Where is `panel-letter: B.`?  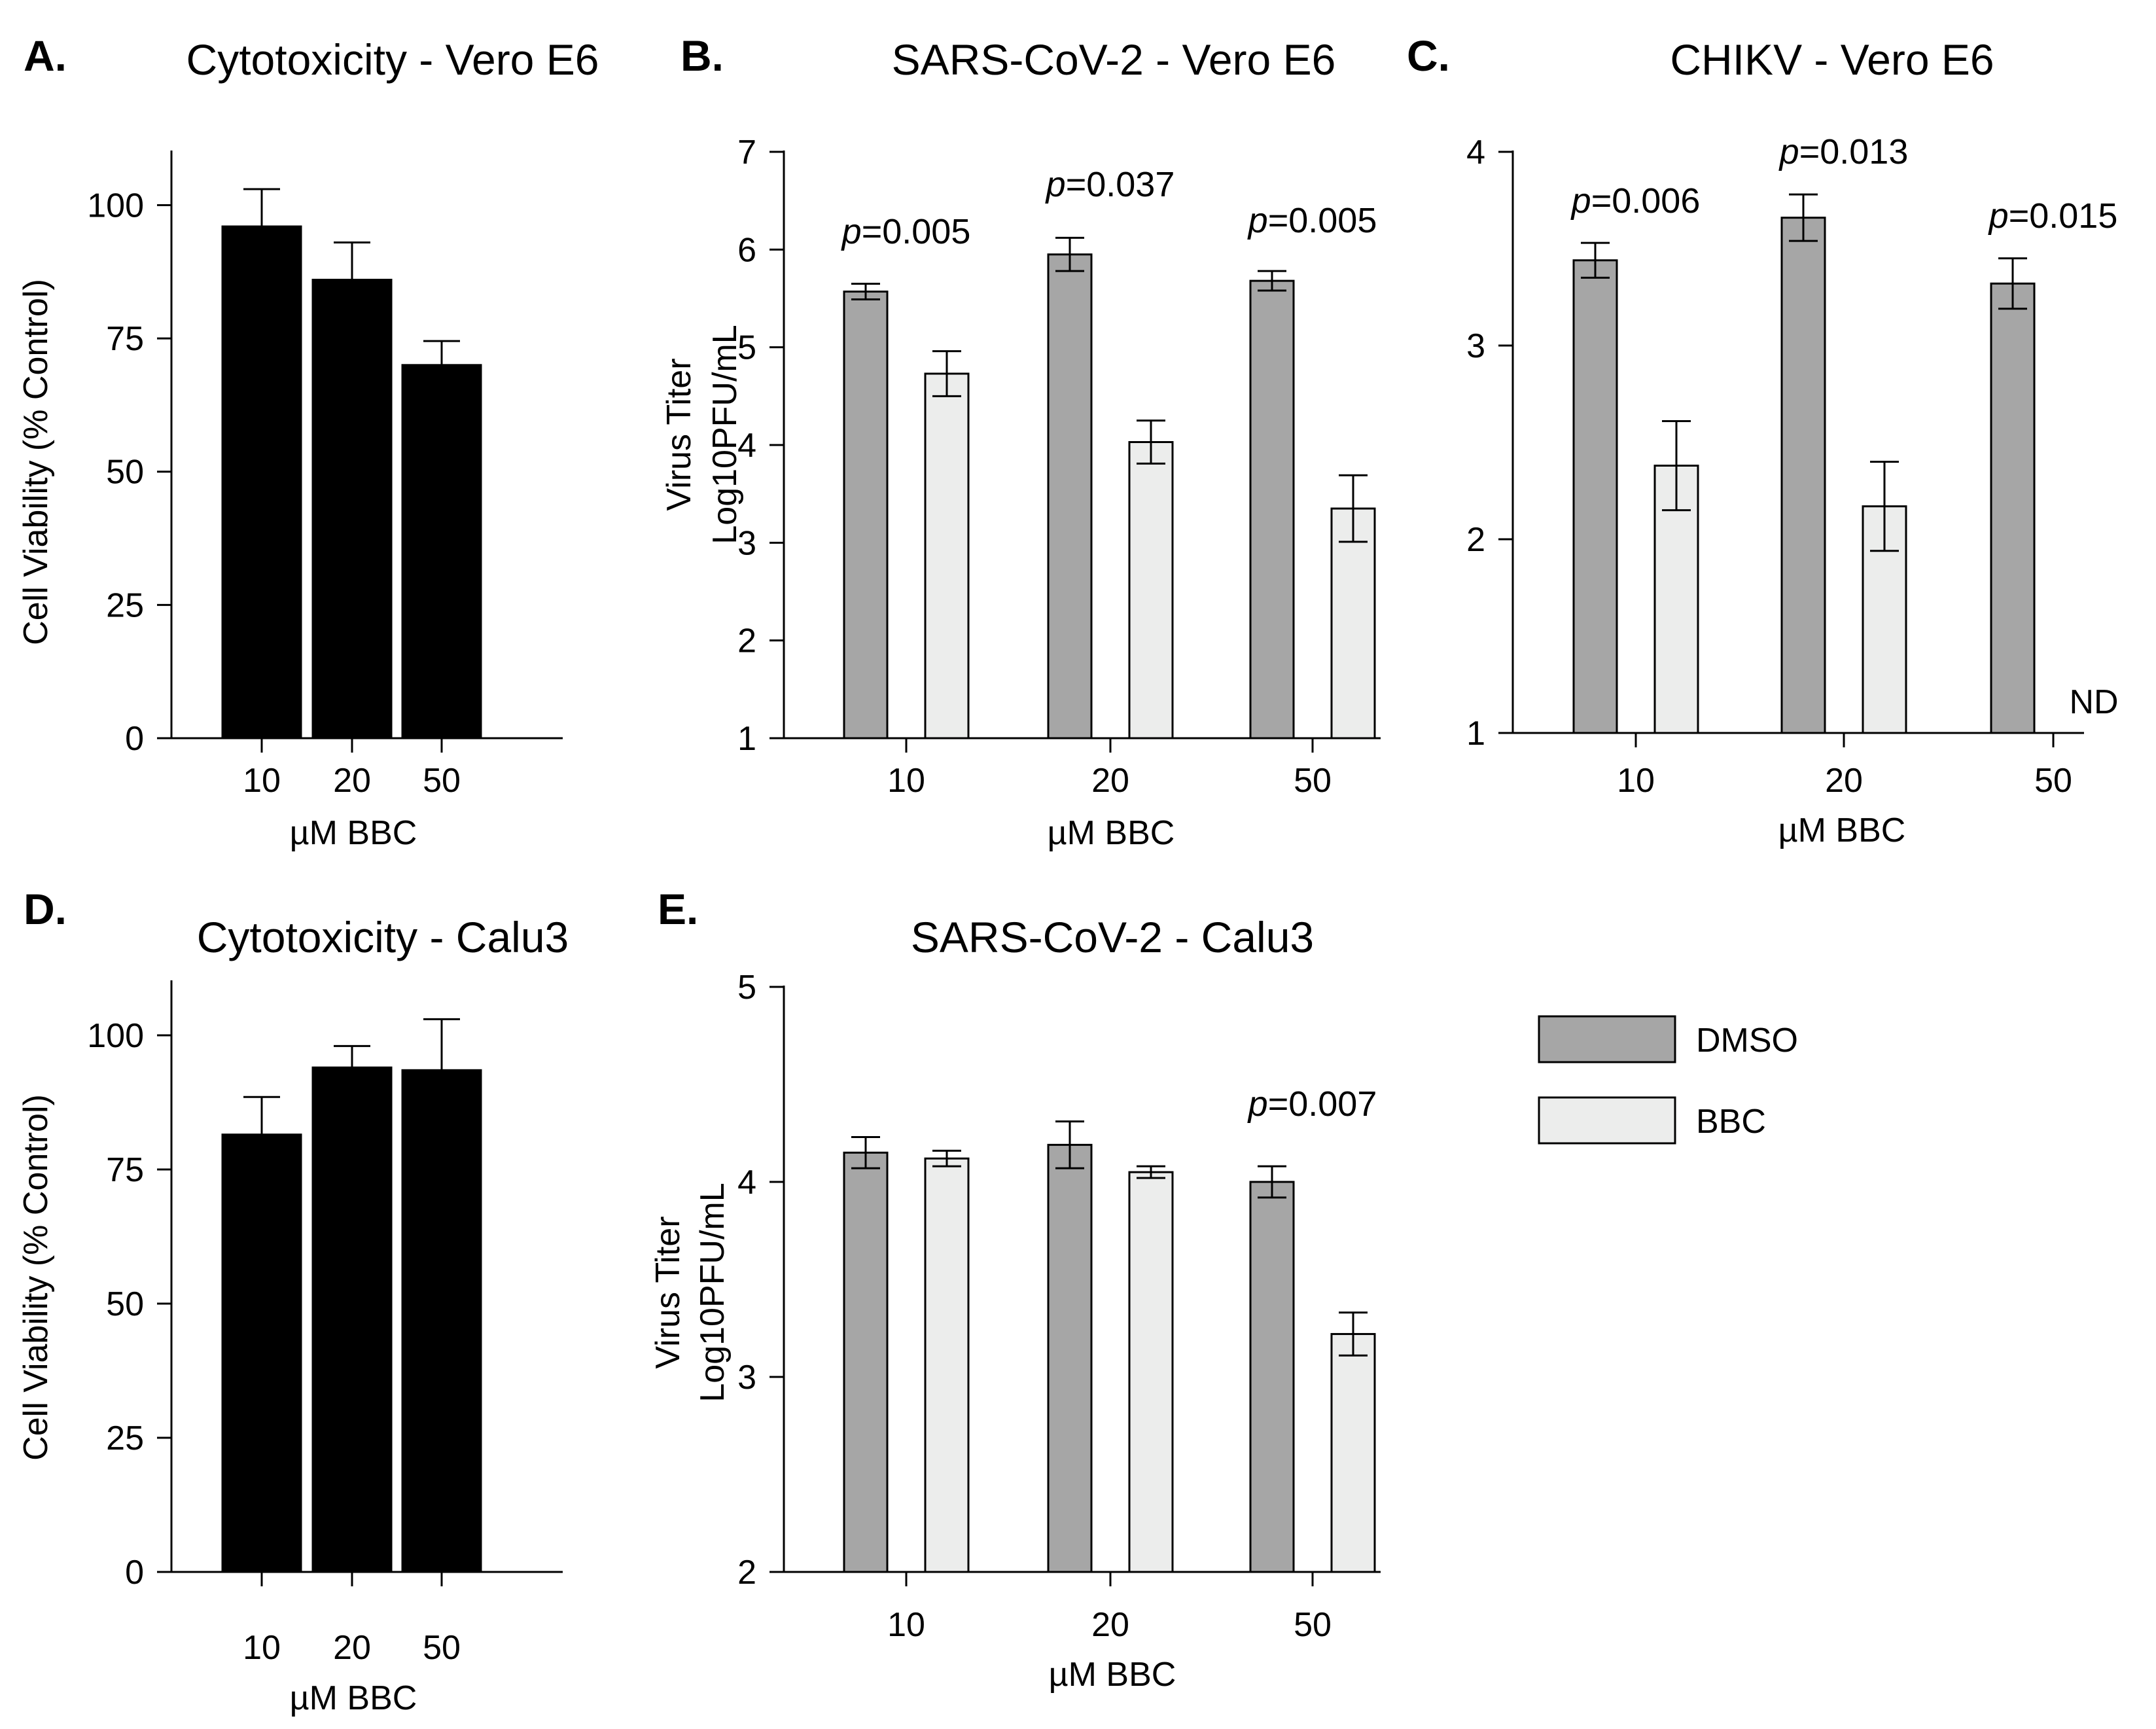
panel-letter: B. is located at coordinates (702, 55).